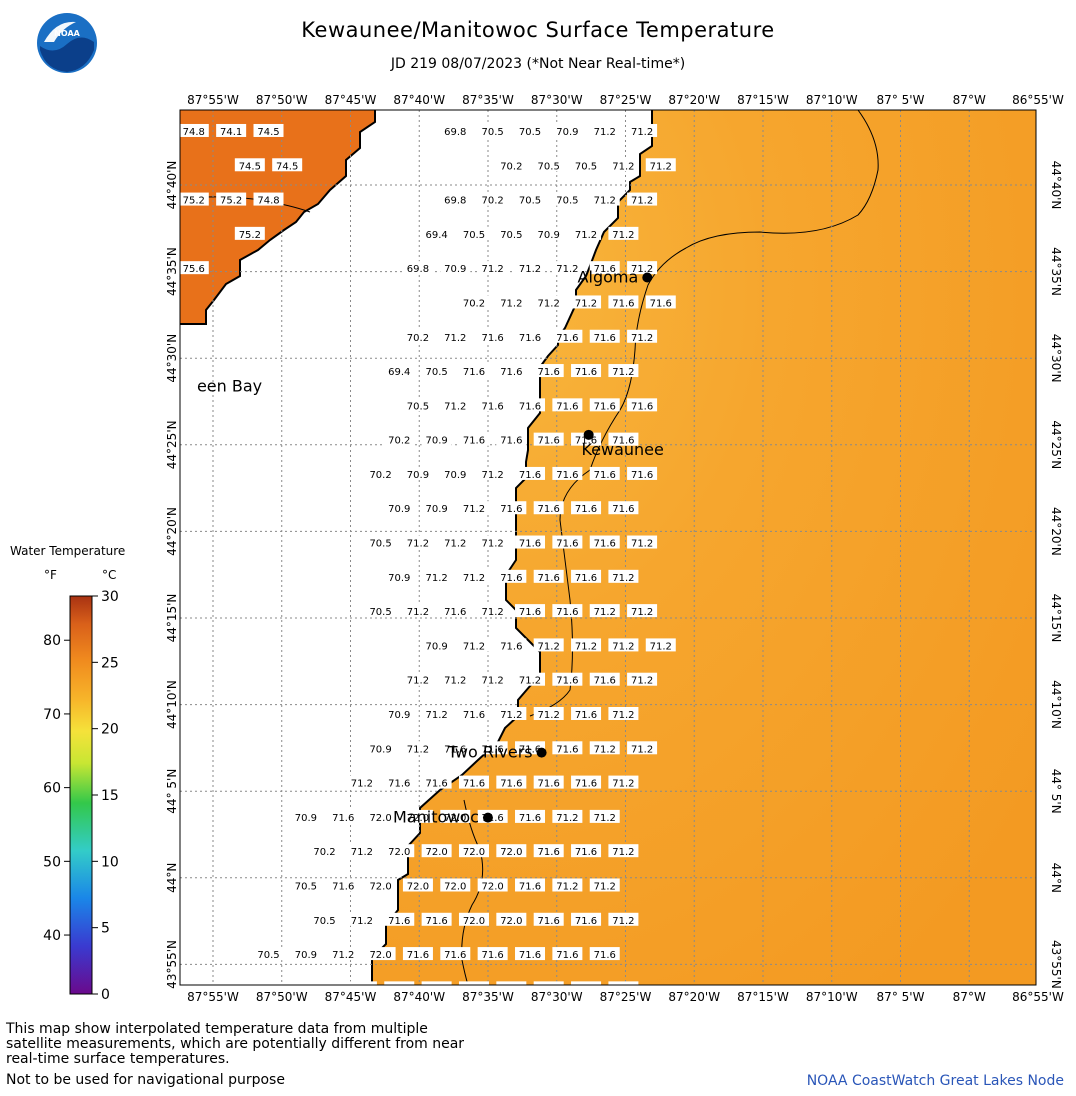 The height and width of the screenshot is (1096, 1076). Describe the element at coordinates (172, 444) in the screenshot. I see `latitude-label: 44°25'N` at that location.